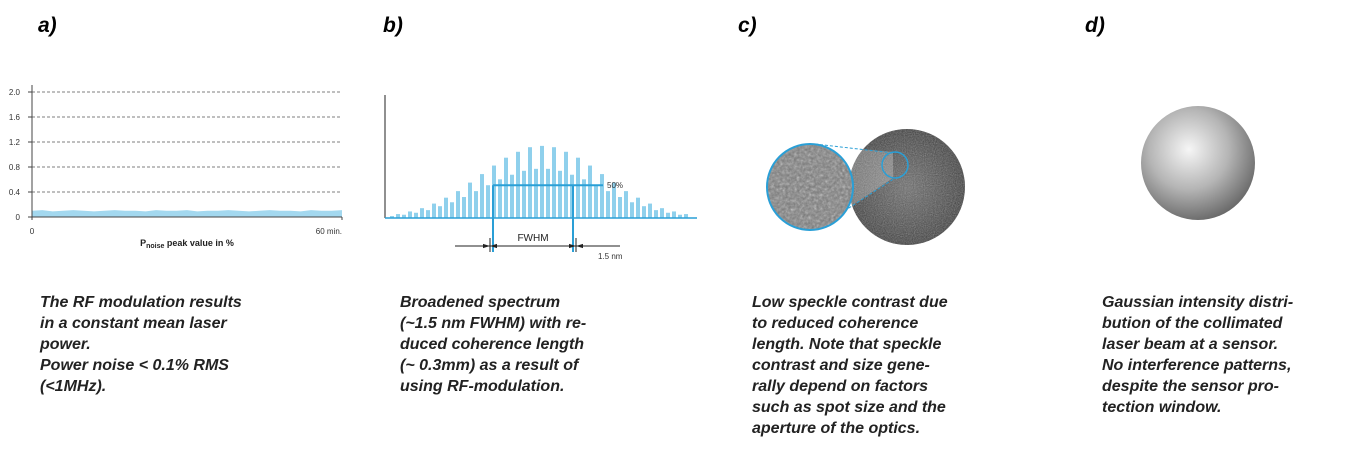 The image size is (1351, 473). What do you see at coordinates (490, 365) in the screenshot?
I see `caption-line: (~ 0.3mm) as a result of` at bounding box center [490, 365].